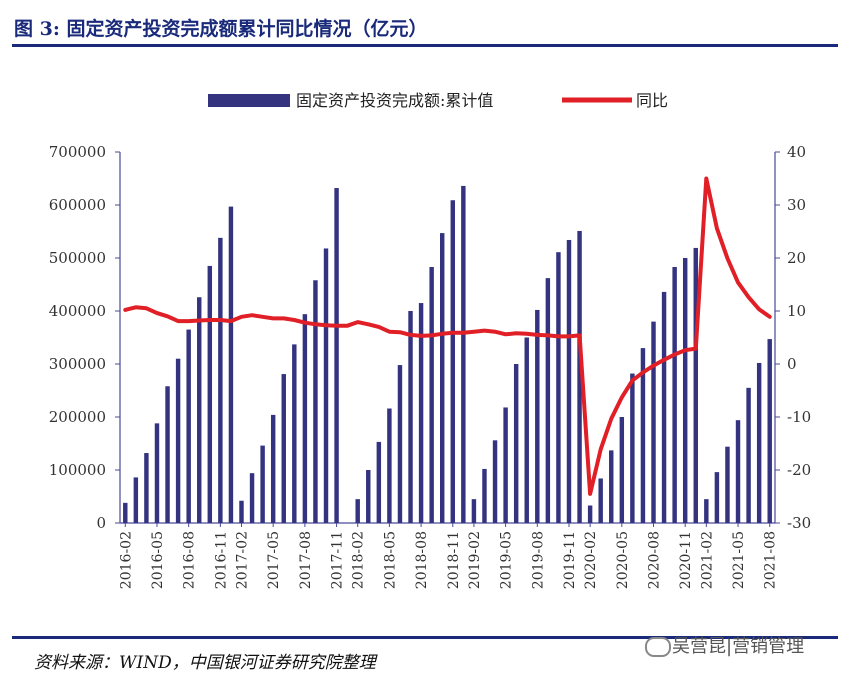 Image resolution: width=850 pixels, height=681 pixels. I want to click on x-tick-label: 2021-02, so click(707, 560).